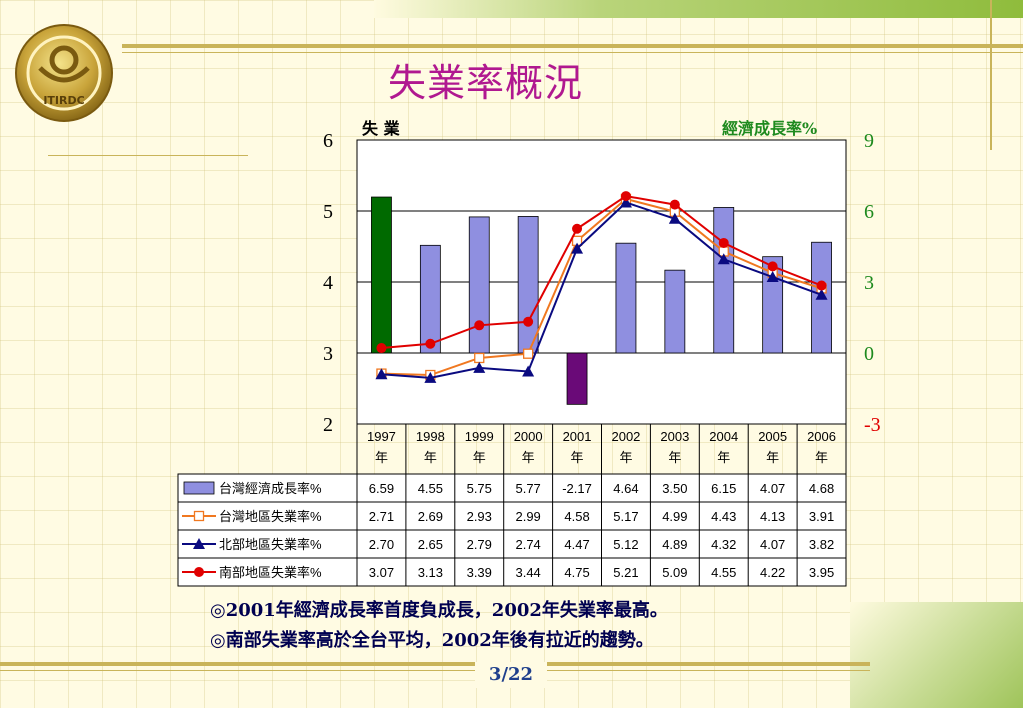 The width and height of the screenshot is (1023, 708). I want to click on left-tick-label: 6, so click(328, 141).